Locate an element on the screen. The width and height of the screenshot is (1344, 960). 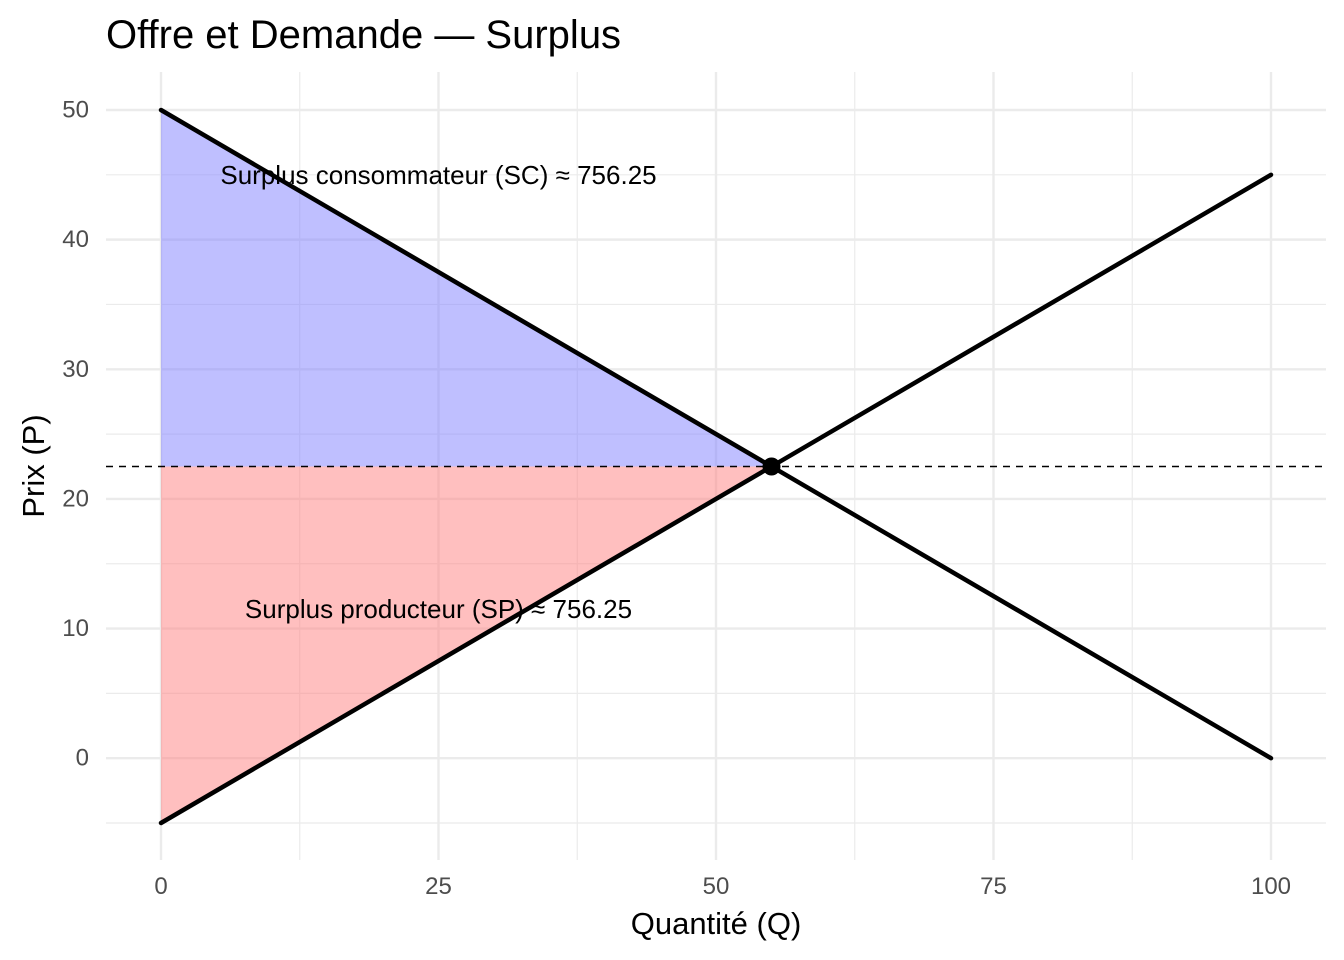
x-tick-label: 0 is located at coordinates (160, 886).